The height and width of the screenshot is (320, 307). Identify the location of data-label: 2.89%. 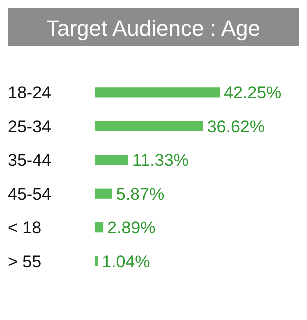
(132, 228).